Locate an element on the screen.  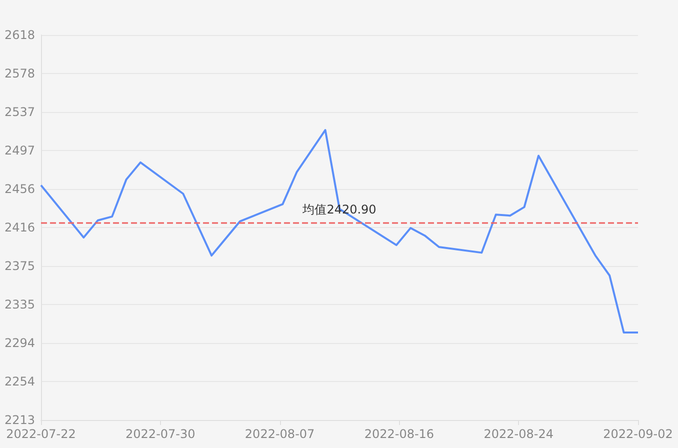
x-tick-label: 2022-07-30 is located at coordinates (161, 434).